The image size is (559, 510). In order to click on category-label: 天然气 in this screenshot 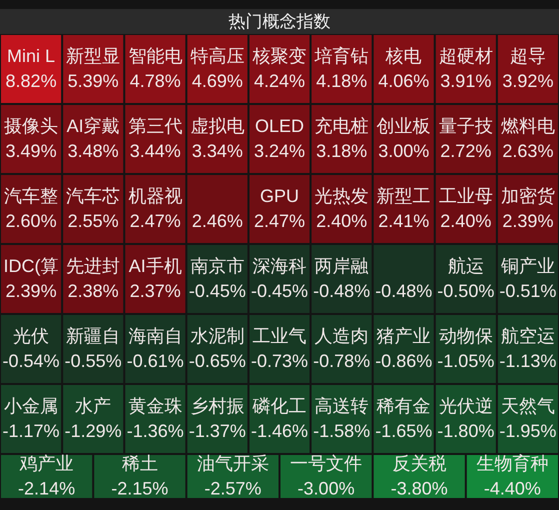, I will do `click(527, 406)`.